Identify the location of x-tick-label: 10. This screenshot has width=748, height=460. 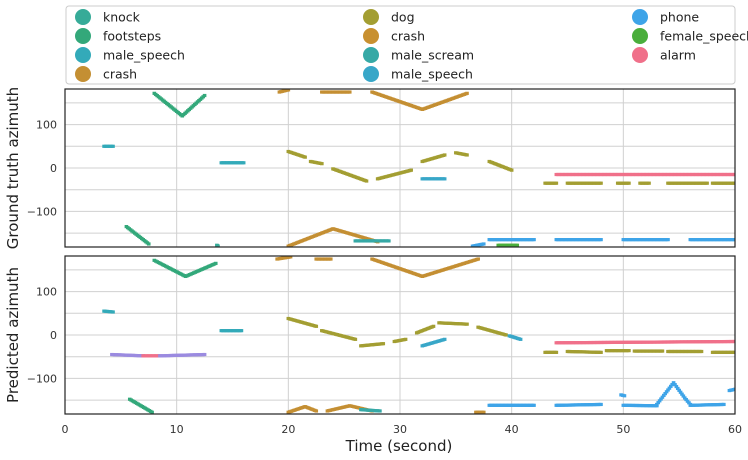
(177, 429).